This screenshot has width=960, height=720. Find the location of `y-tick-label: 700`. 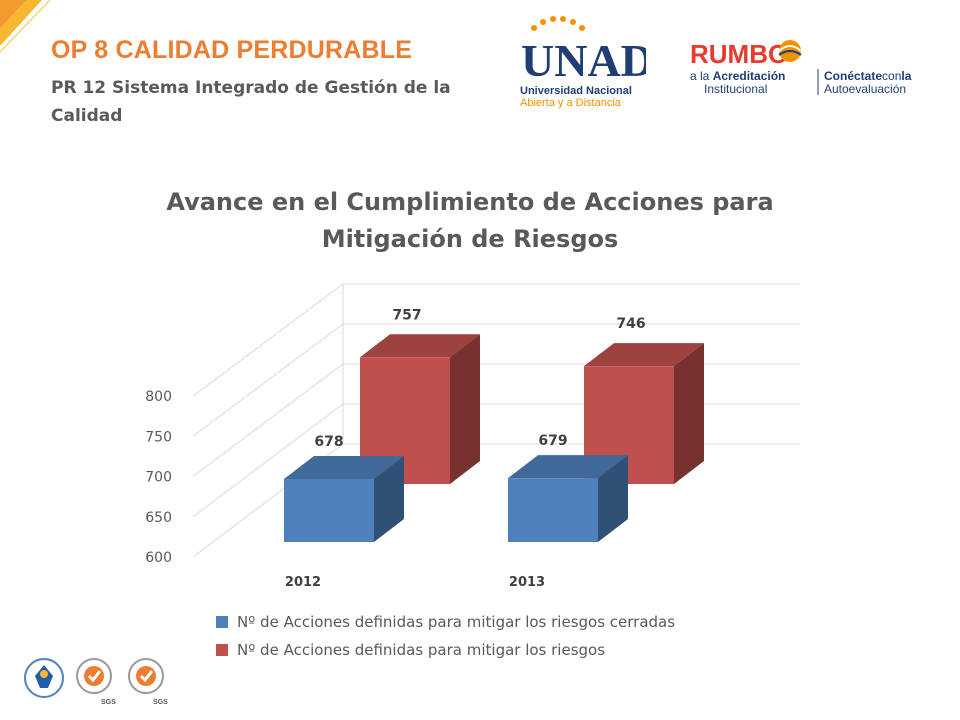

y-tick-label: 700 is located at coordinates (158, 478).